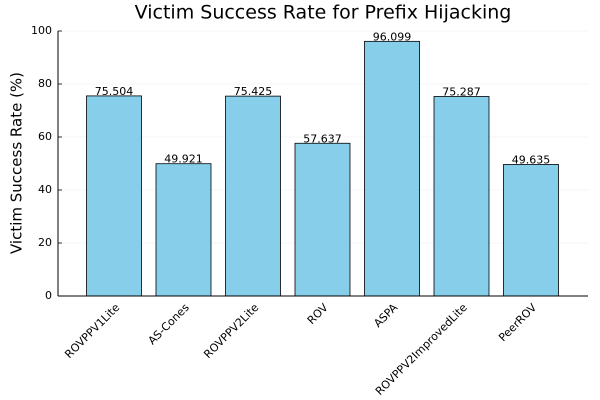 Image resolution: width=600 pixels, height=400 pixels. Describe the element at coordinates (45, 189) in the screenshot. I see `y-tick-label: 40` at that location.